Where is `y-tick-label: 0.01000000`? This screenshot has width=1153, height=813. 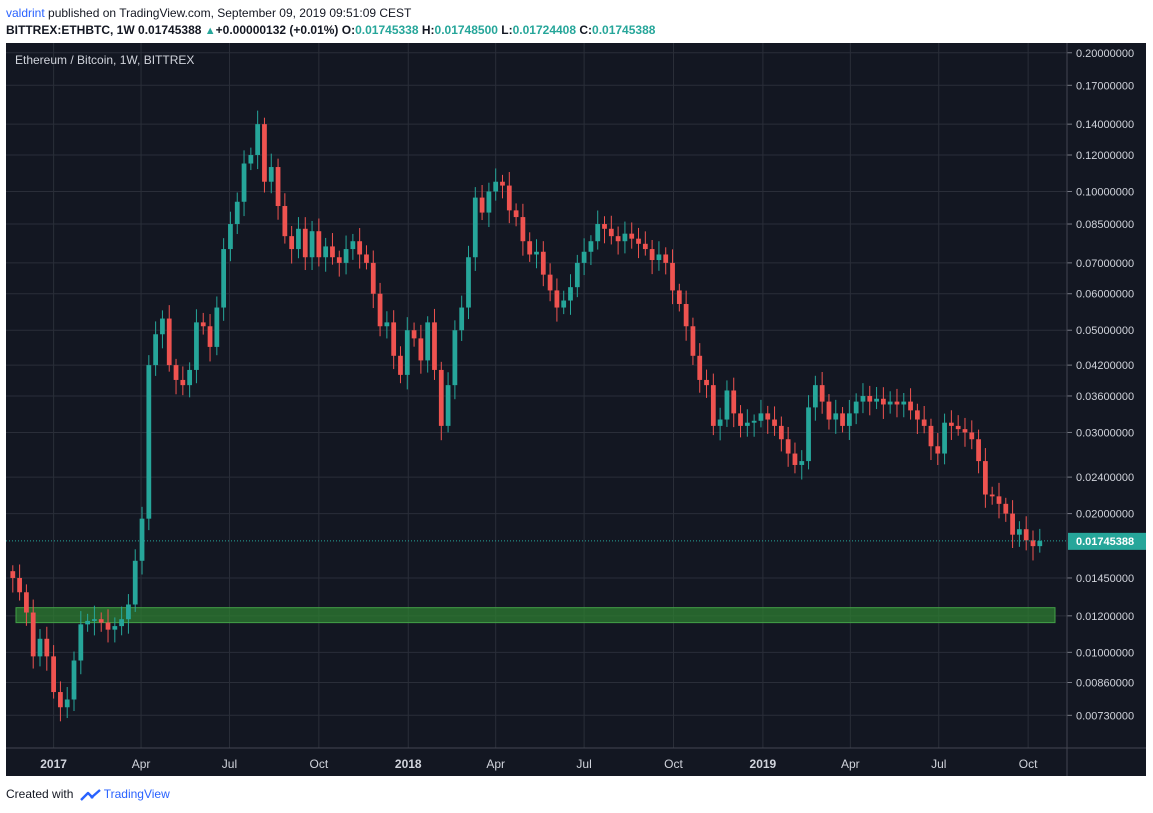
y-tick-label: 0.01000000 is located at coordinates (1105, 653).